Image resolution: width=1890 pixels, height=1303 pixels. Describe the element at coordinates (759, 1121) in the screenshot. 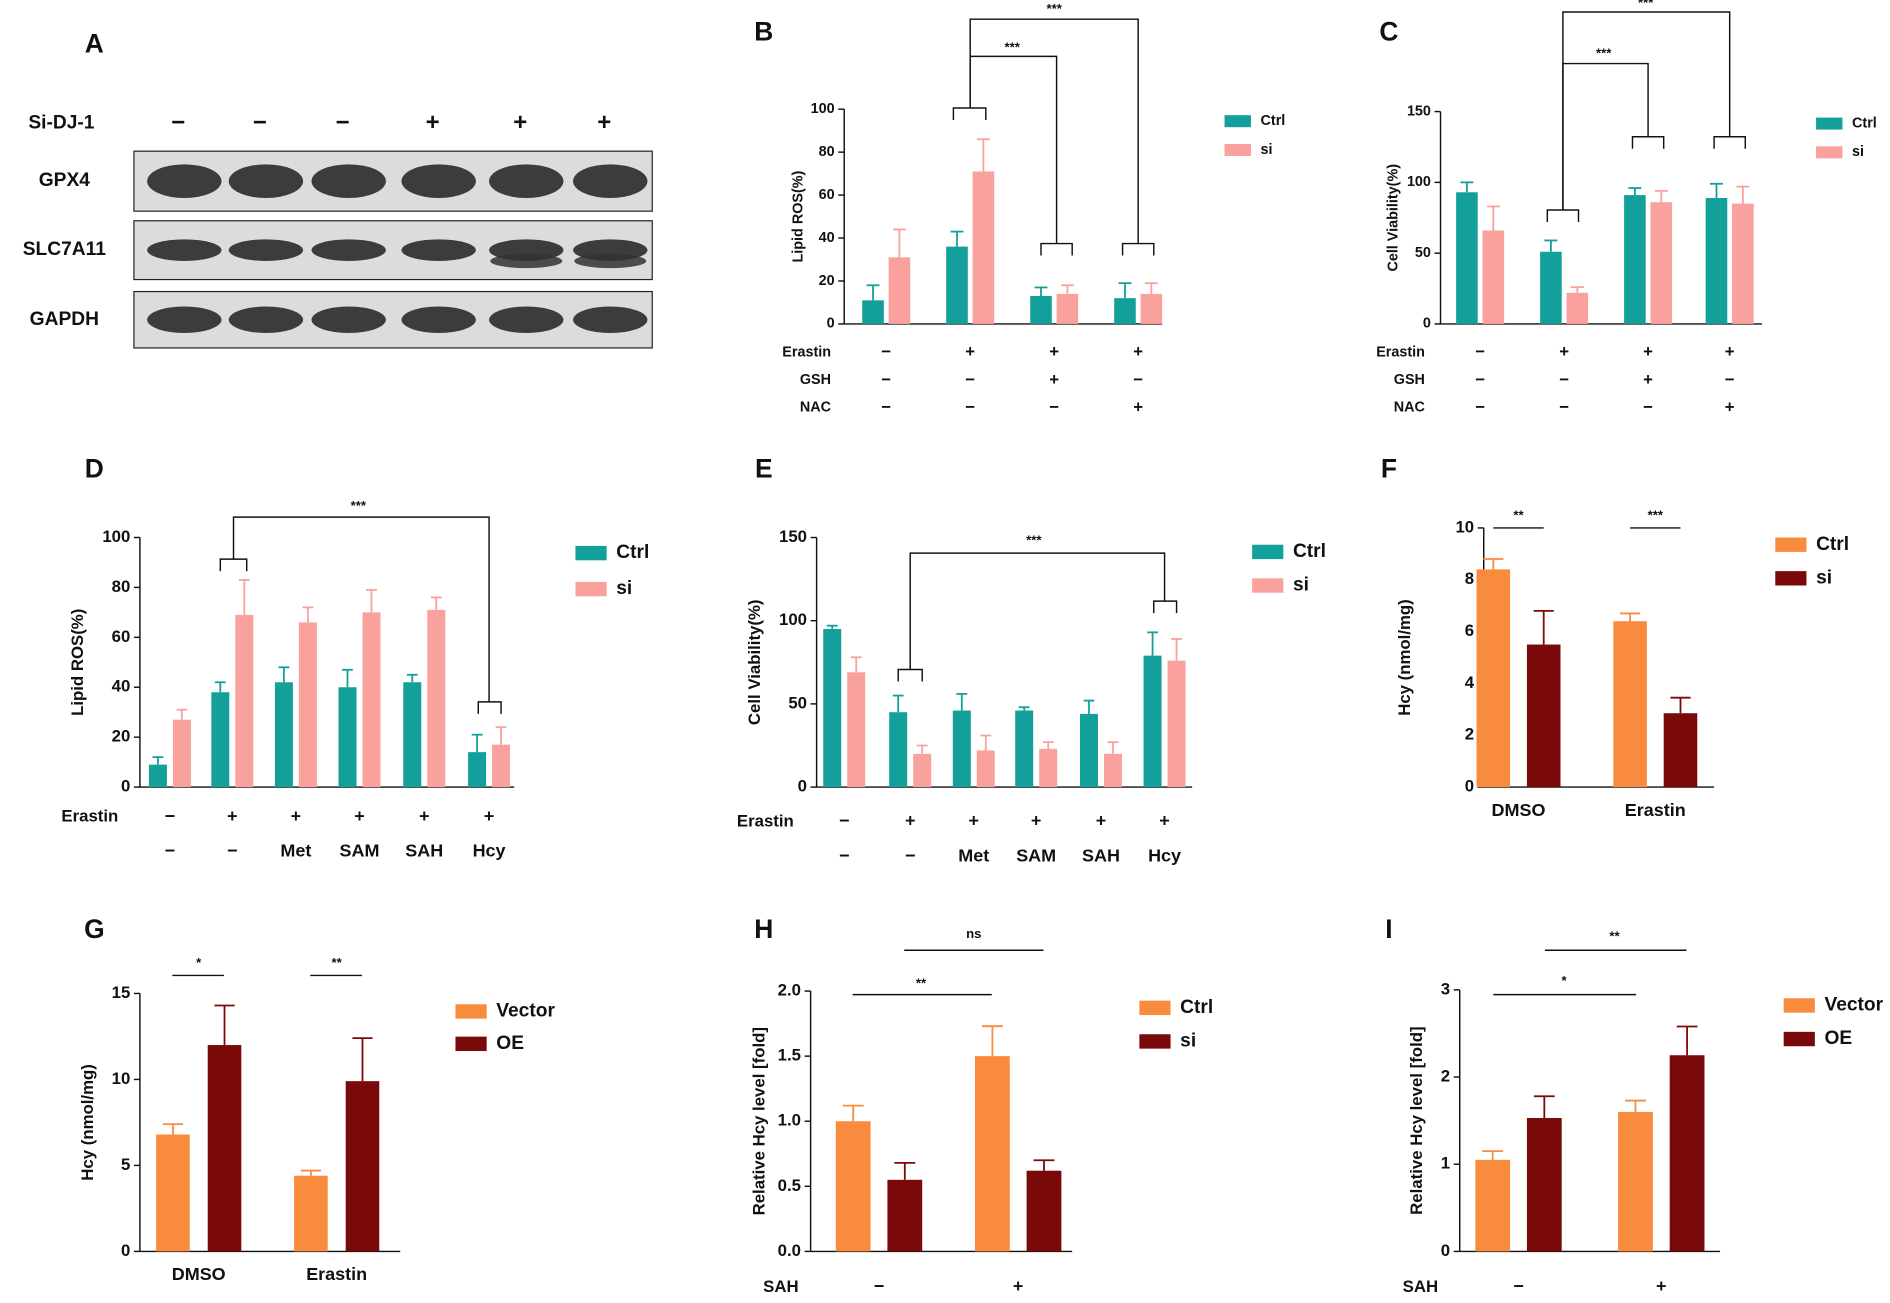

I see `y-axis-label: Relative Hcy level [fold]` at that location.